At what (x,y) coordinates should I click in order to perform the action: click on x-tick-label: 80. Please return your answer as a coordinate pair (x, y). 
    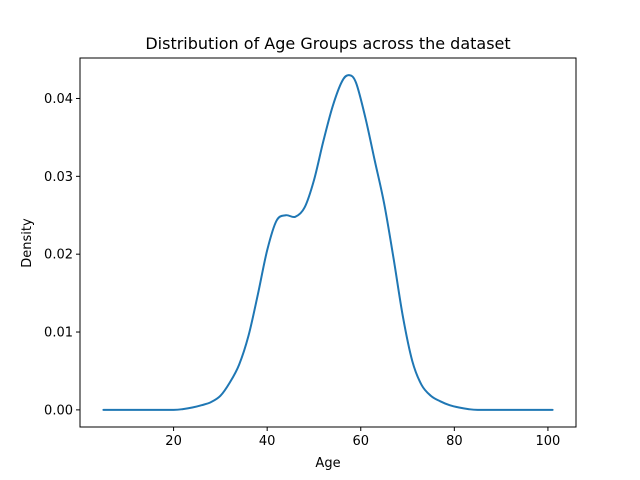
    Looking at the image, I should click on (454, 441).